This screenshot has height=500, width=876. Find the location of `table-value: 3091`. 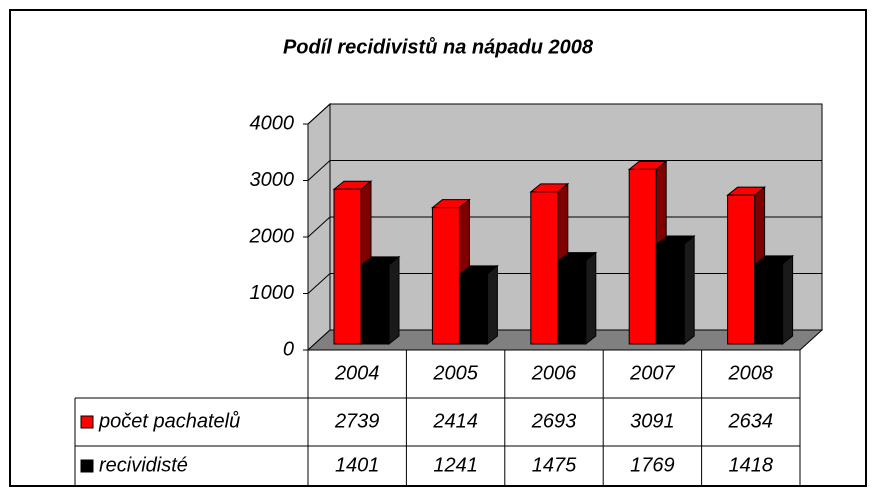

table-value: 3091 is located at coordinates (652, 421).